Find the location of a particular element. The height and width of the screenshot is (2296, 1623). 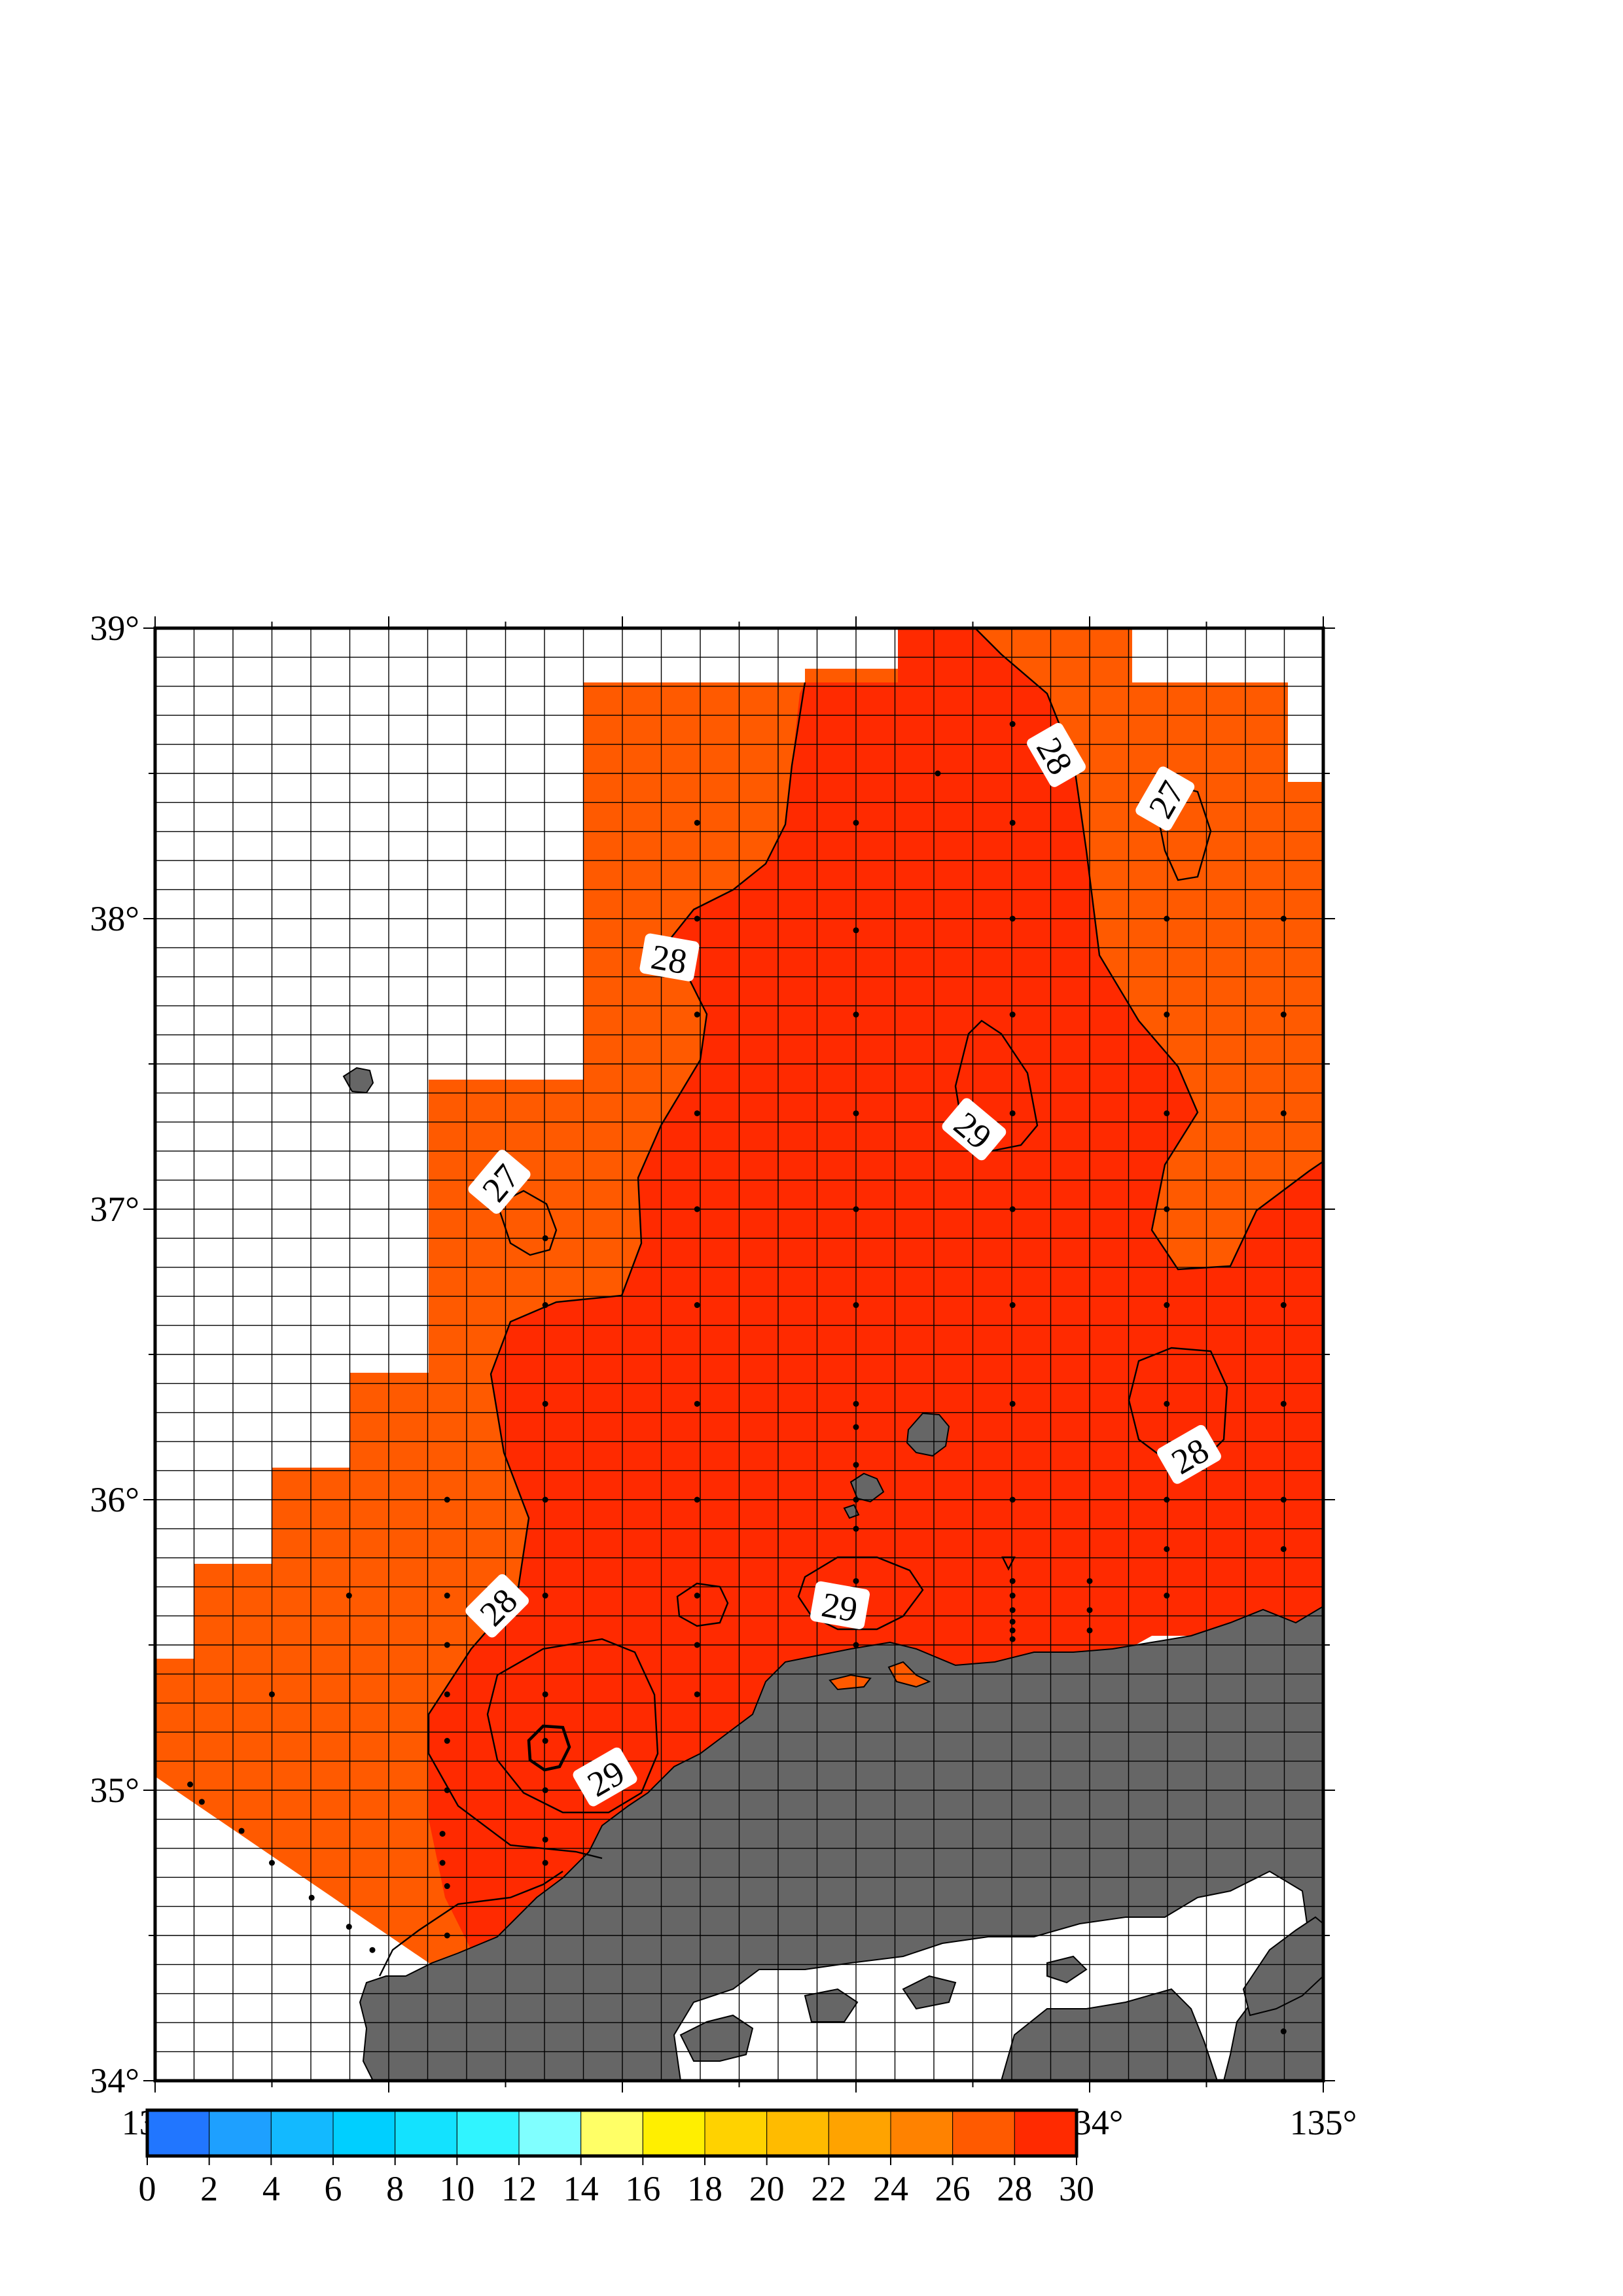

colorbar-tick-label: 30 is located at coordinates (1076, 2188).